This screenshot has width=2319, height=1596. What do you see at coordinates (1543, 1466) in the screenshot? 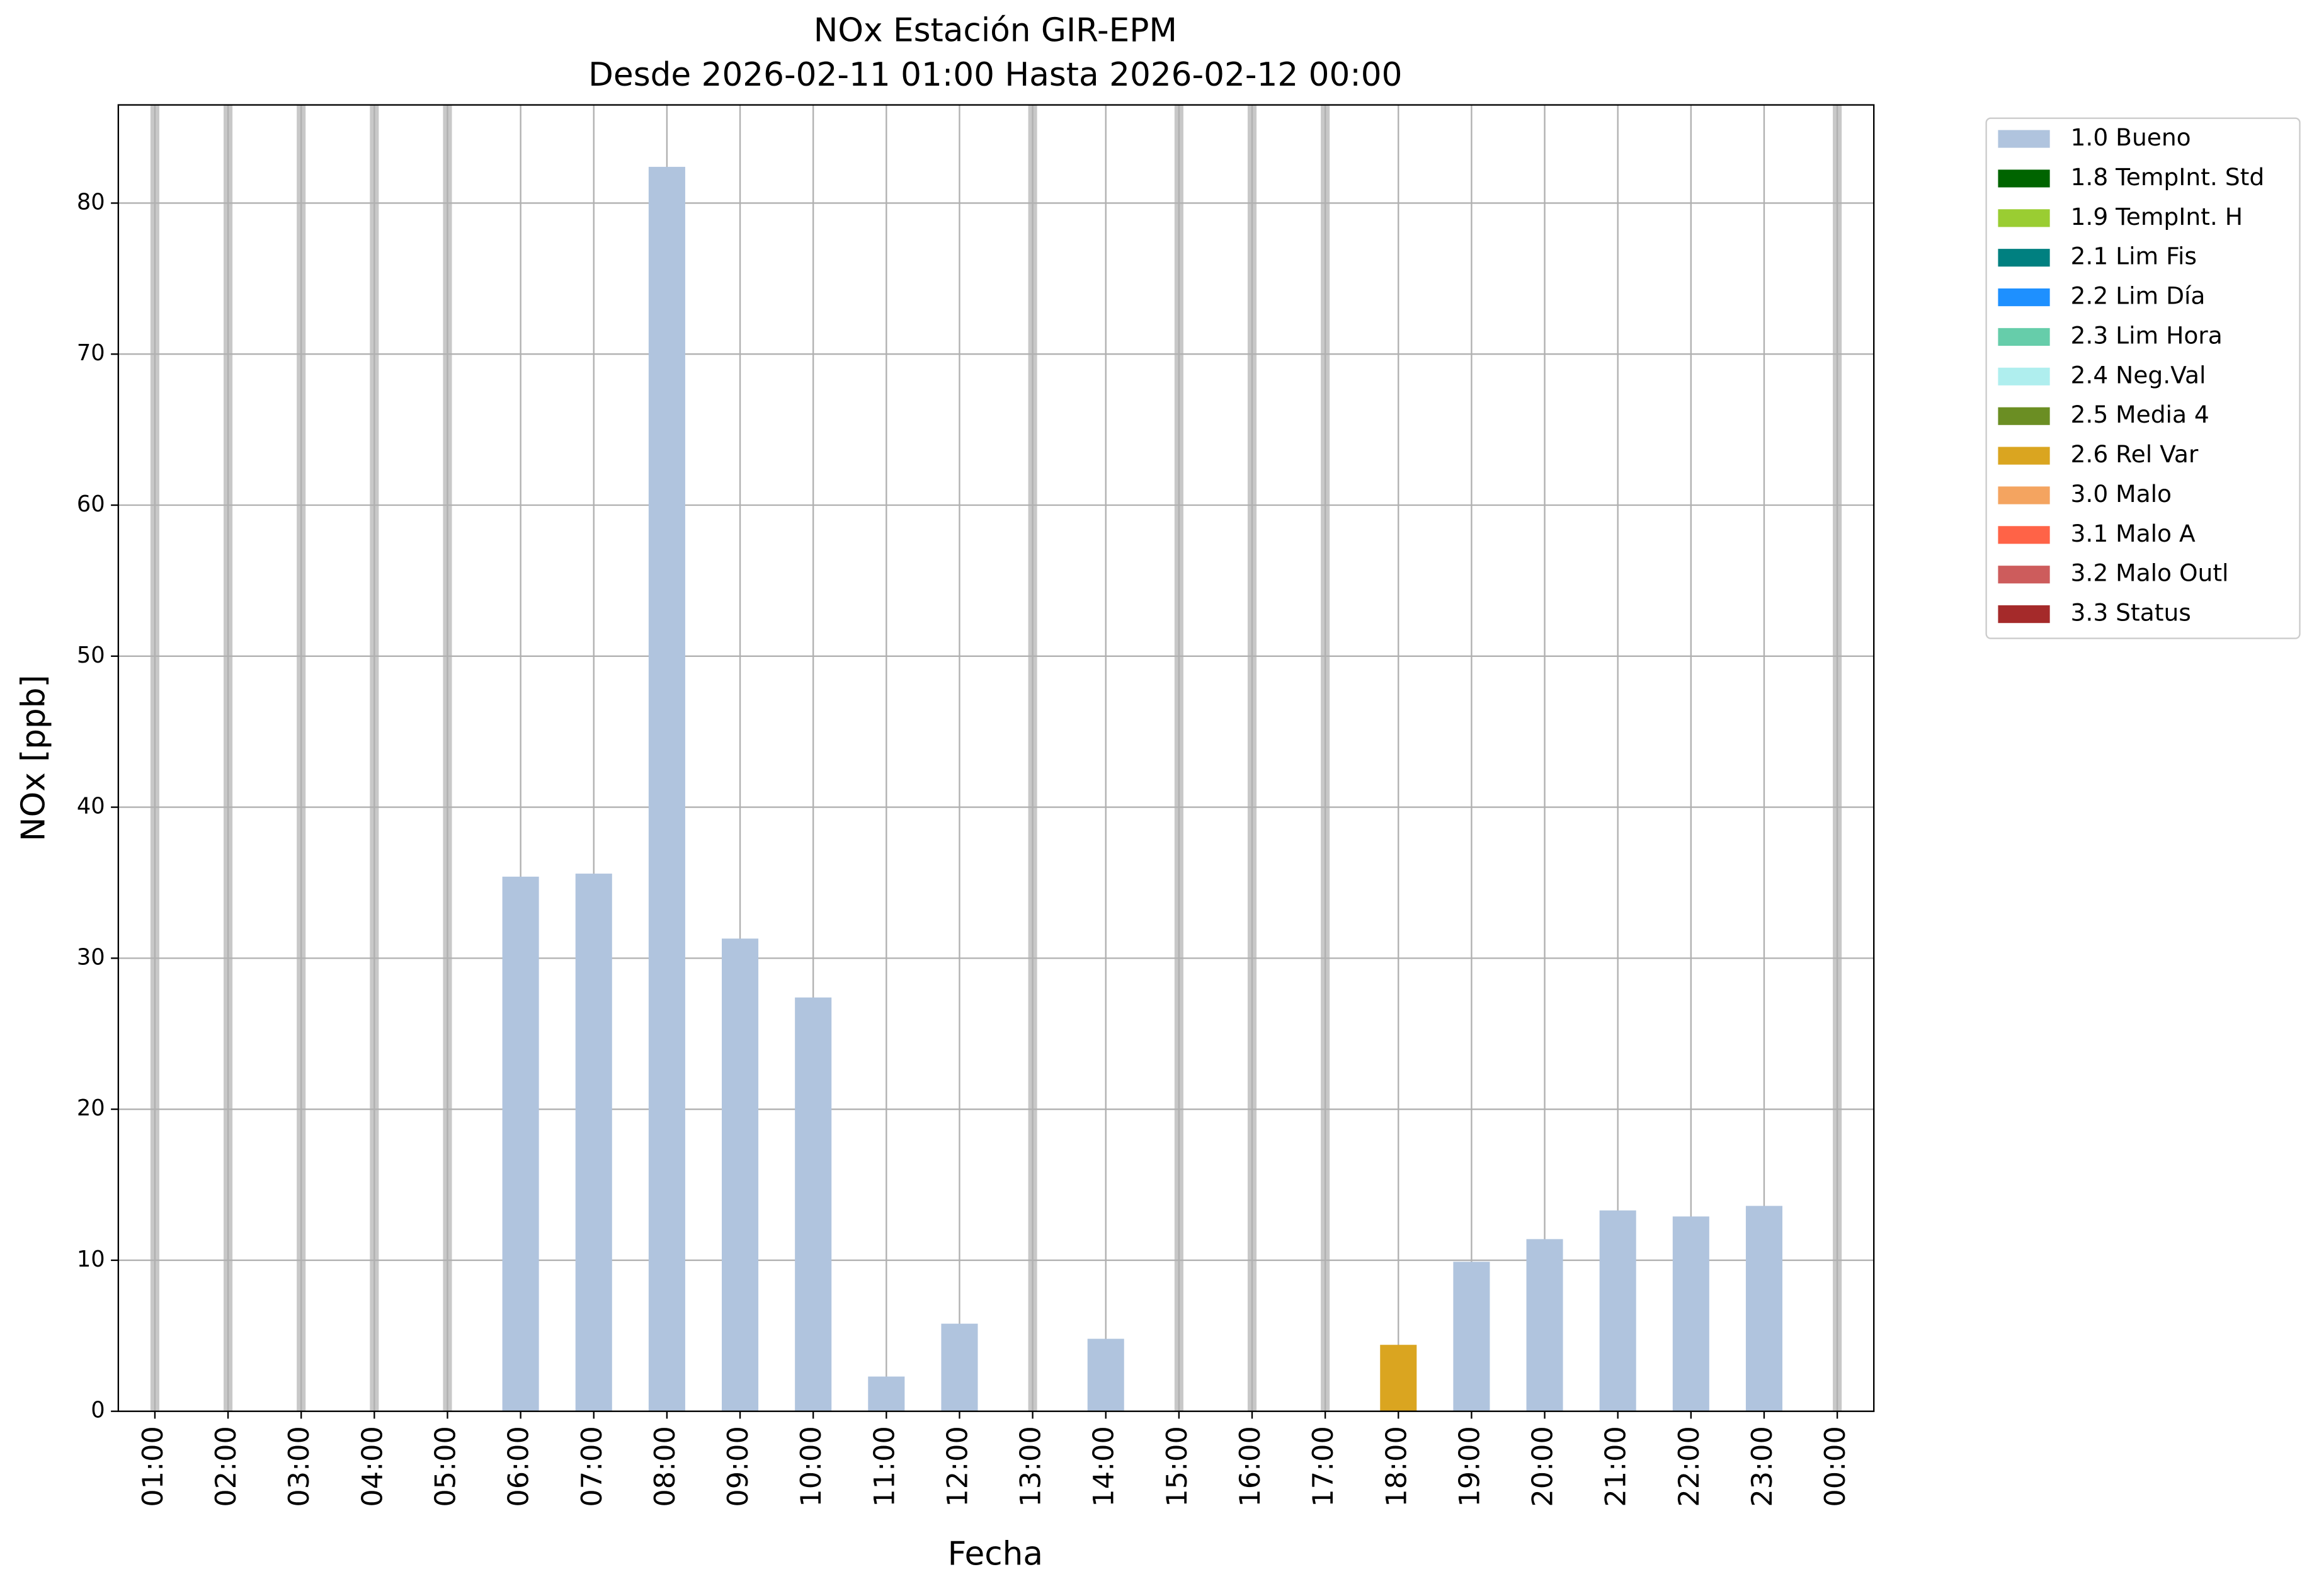
I see `x-tick-label: 20:00` at bounding box center [1543, 1466].